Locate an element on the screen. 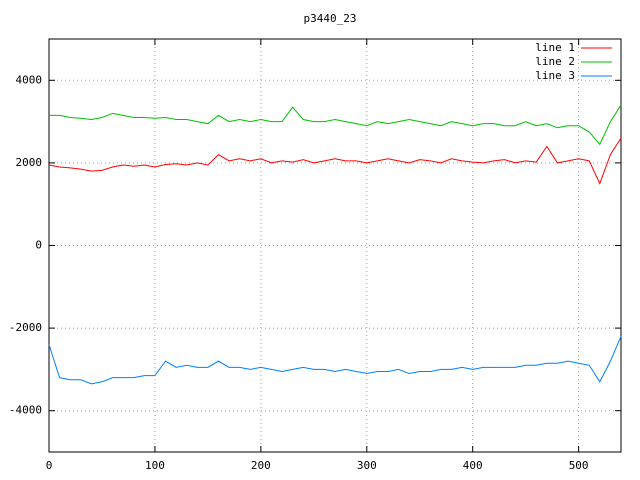  x-tick-label: 500 is located at coordinates (579, 465).